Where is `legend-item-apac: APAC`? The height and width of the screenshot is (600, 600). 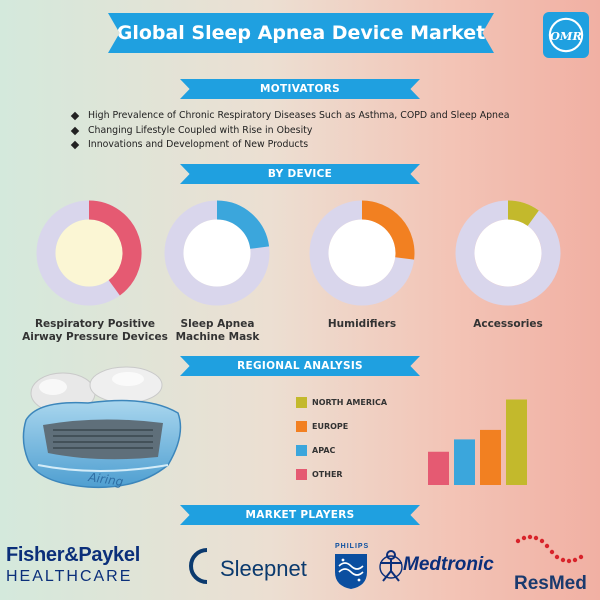 legend-item-apac: APAC is located at coordinates (315, 450).